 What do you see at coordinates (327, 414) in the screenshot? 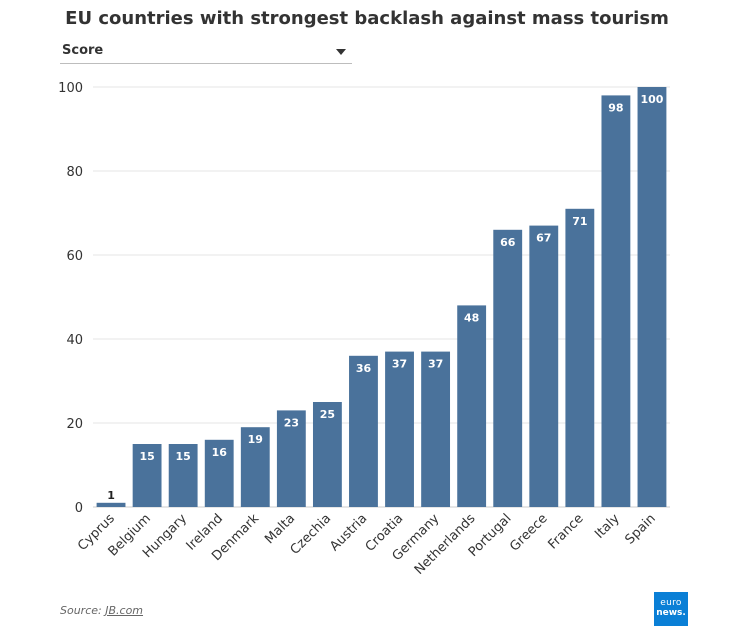
I see `data-label: 25` at bounding box center [327, 414].